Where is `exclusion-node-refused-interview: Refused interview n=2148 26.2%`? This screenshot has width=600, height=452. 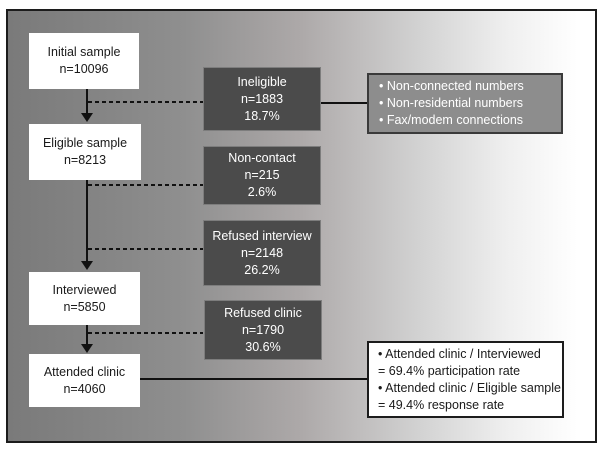
exclusion-node-refused-interview: Refused interview n=2148 26.2% is located at coordinates (262, 253).